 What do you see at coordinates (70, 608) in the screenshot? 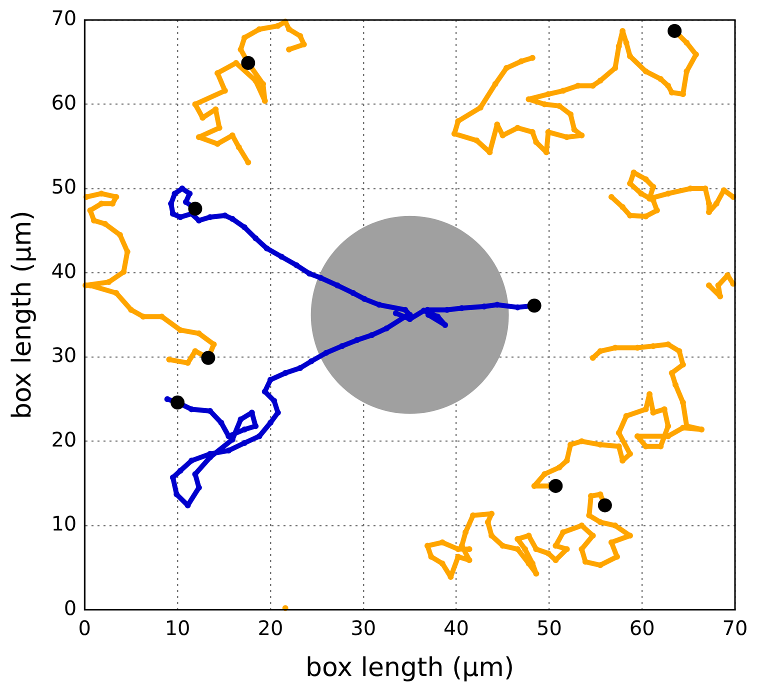
I see `y-tick-label: 0` at bounding box center [70, 608].